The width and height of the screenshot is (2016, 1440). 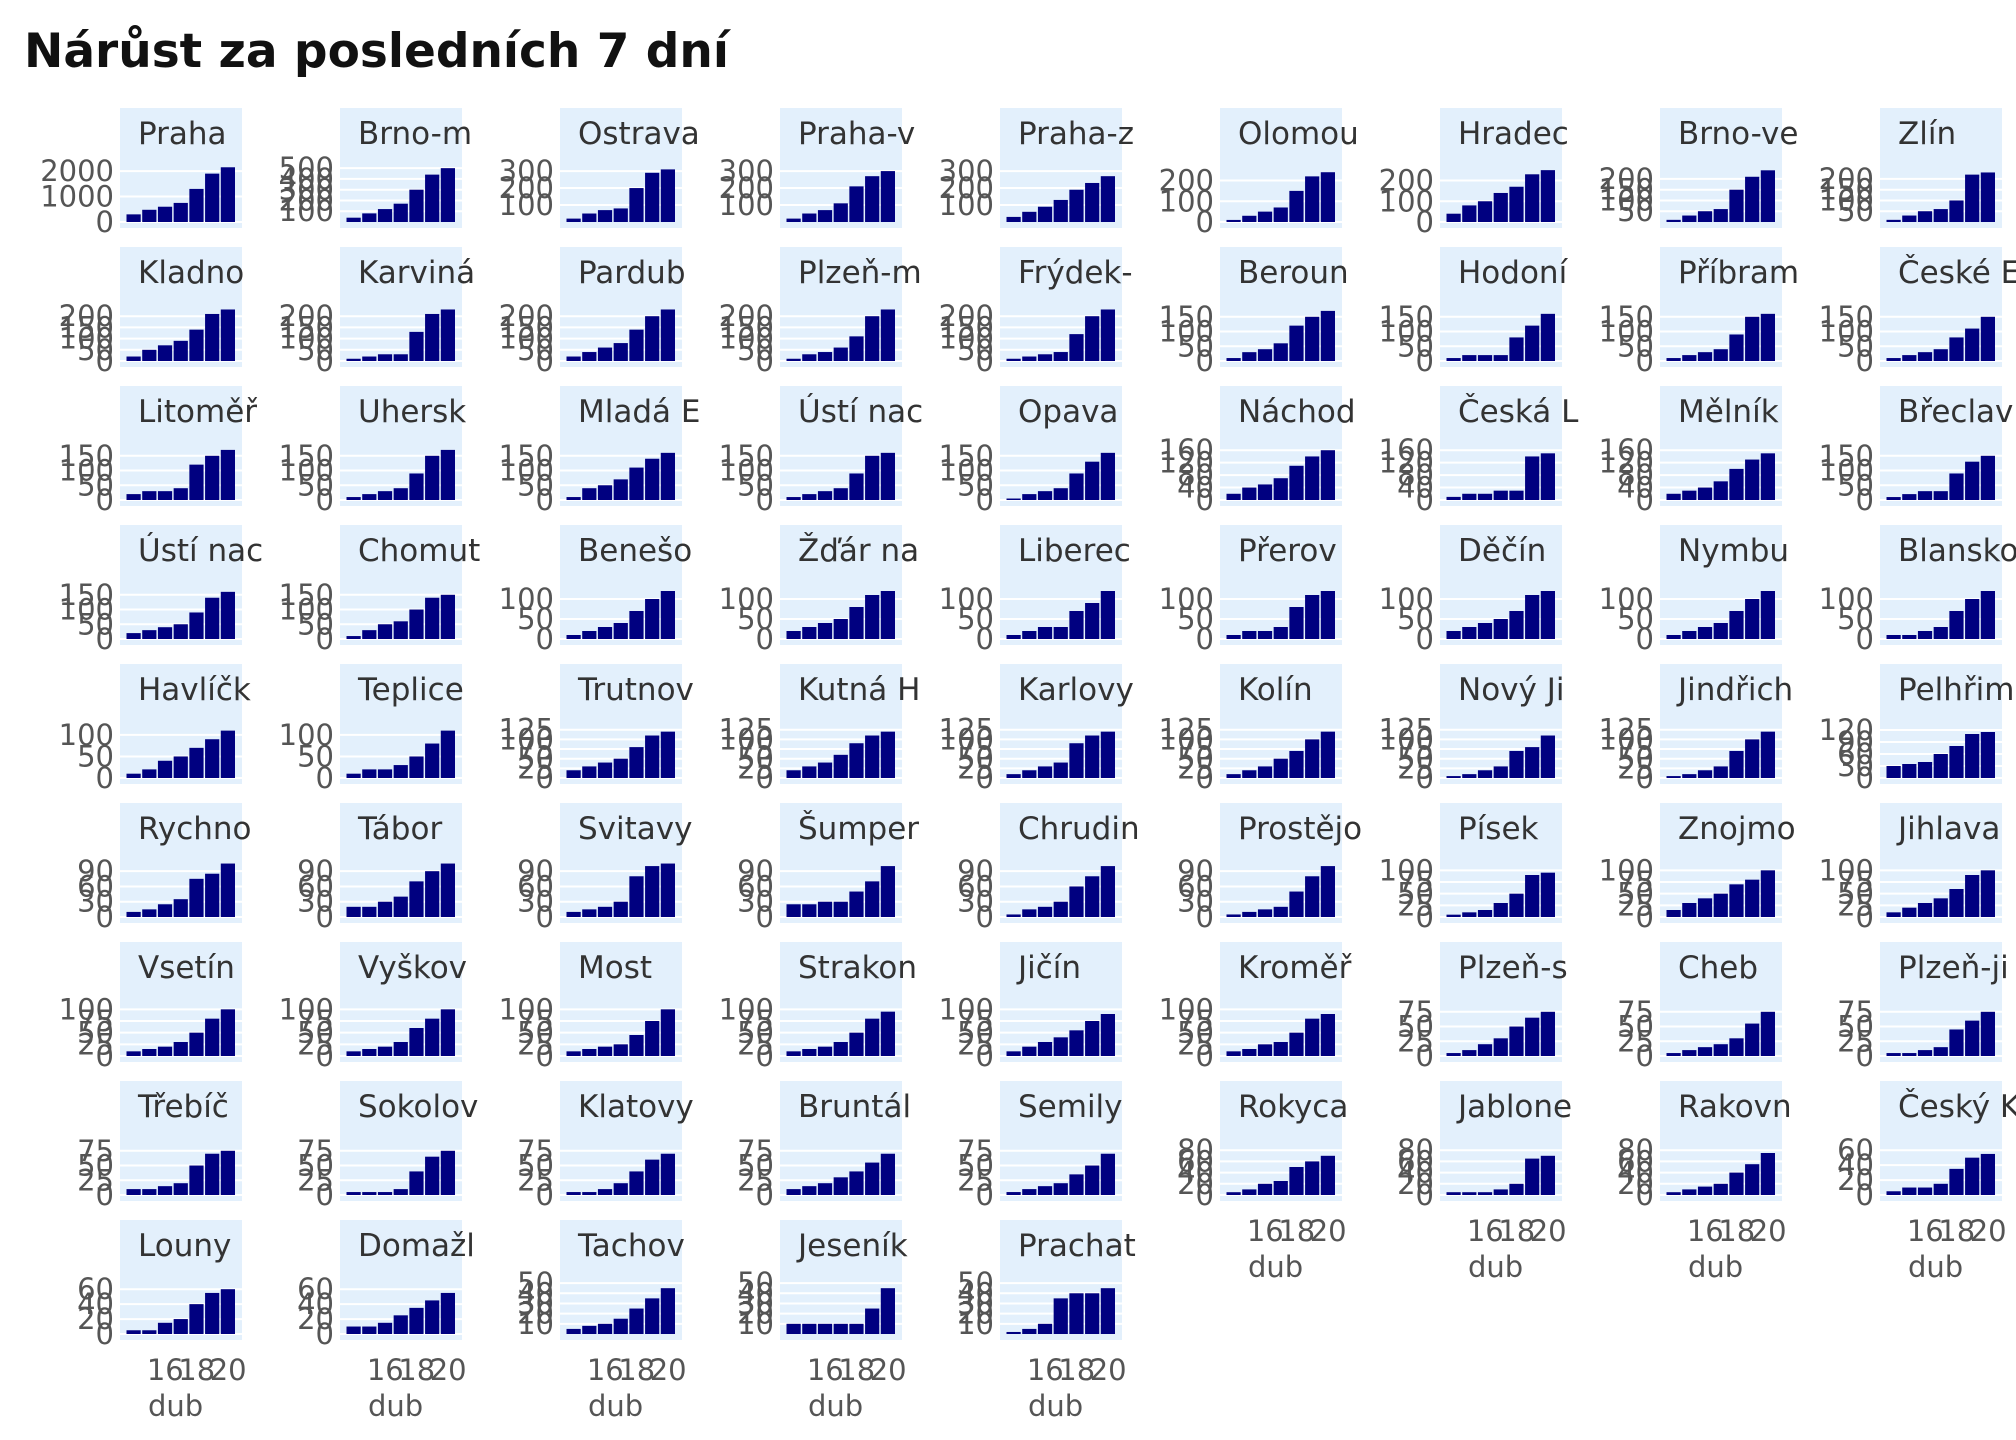 What do you see at coordinates (1075, 273) in the screenshot?
I see `panel-title: Frýdek-` at bounding box center [1075, 273].